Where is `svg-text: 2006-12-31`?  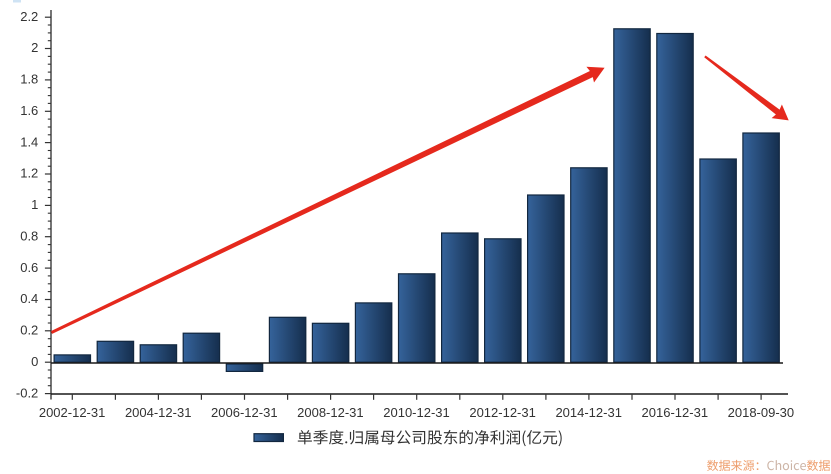
svg-text: 2006-12-31 is located at coordinates (244, 412).